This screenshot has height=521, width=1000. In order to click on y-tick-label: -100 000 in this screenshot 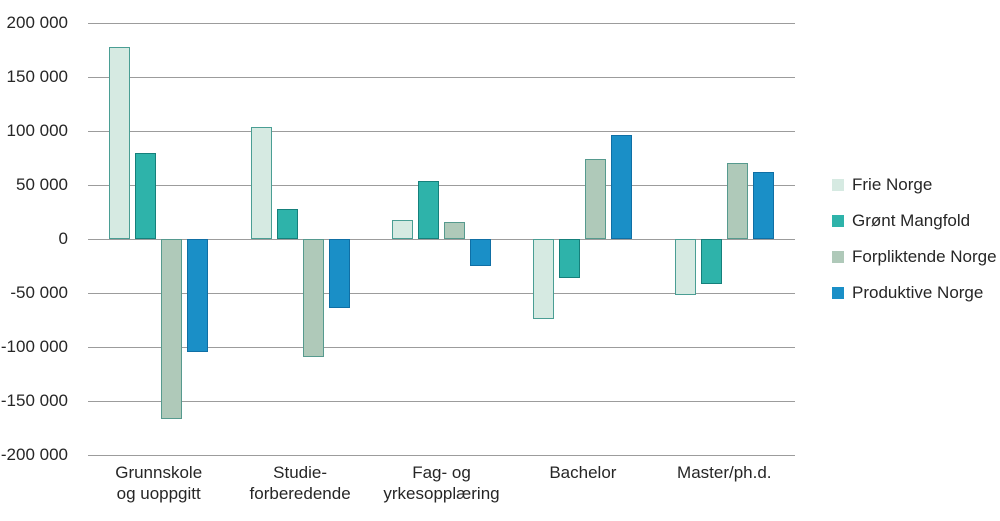, I will do `click(34, 346)`.